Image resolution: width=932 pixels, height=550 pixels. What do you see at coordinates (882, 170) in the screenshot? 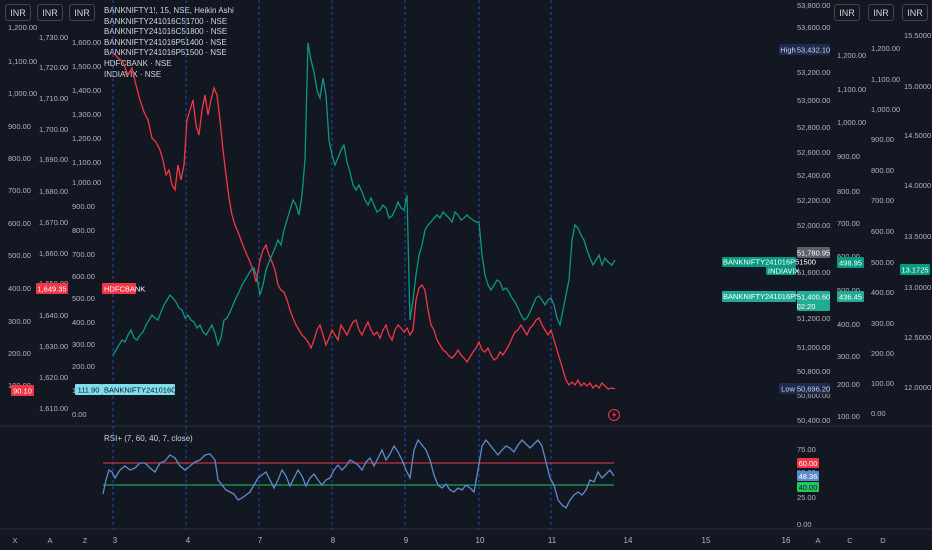
I see `axis5b-tick: 800.00` at bounding box center [882, 170].